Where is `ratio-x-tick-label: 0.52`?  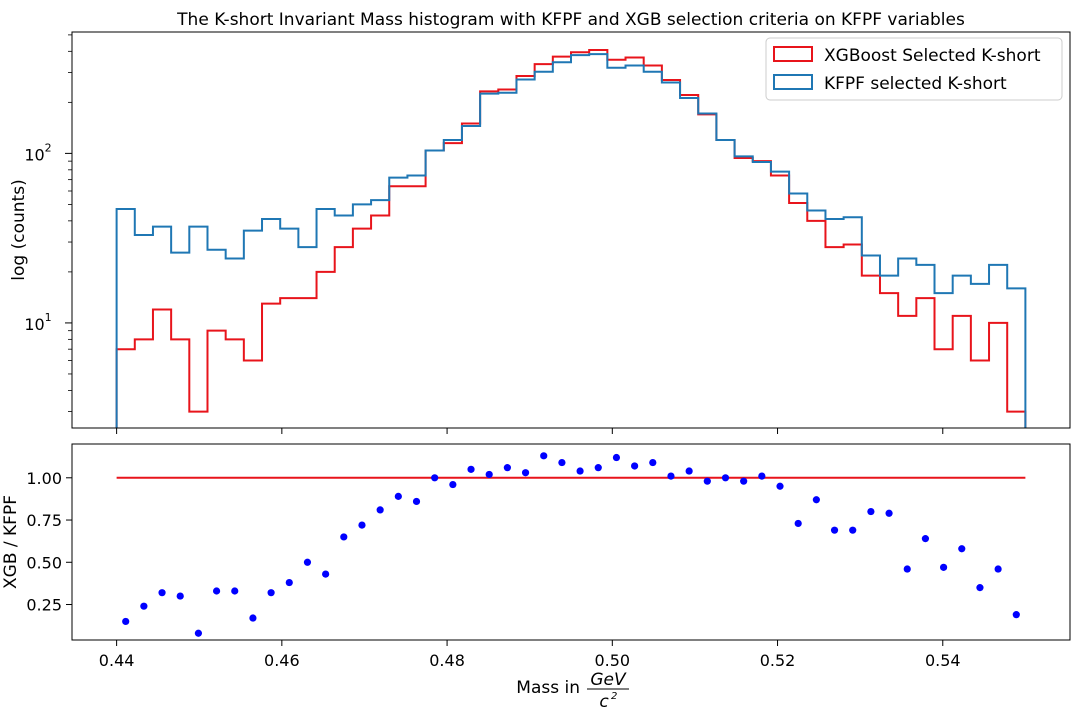 ratio-x-tick-label: 0.52 is located at coordinates (778, 660).